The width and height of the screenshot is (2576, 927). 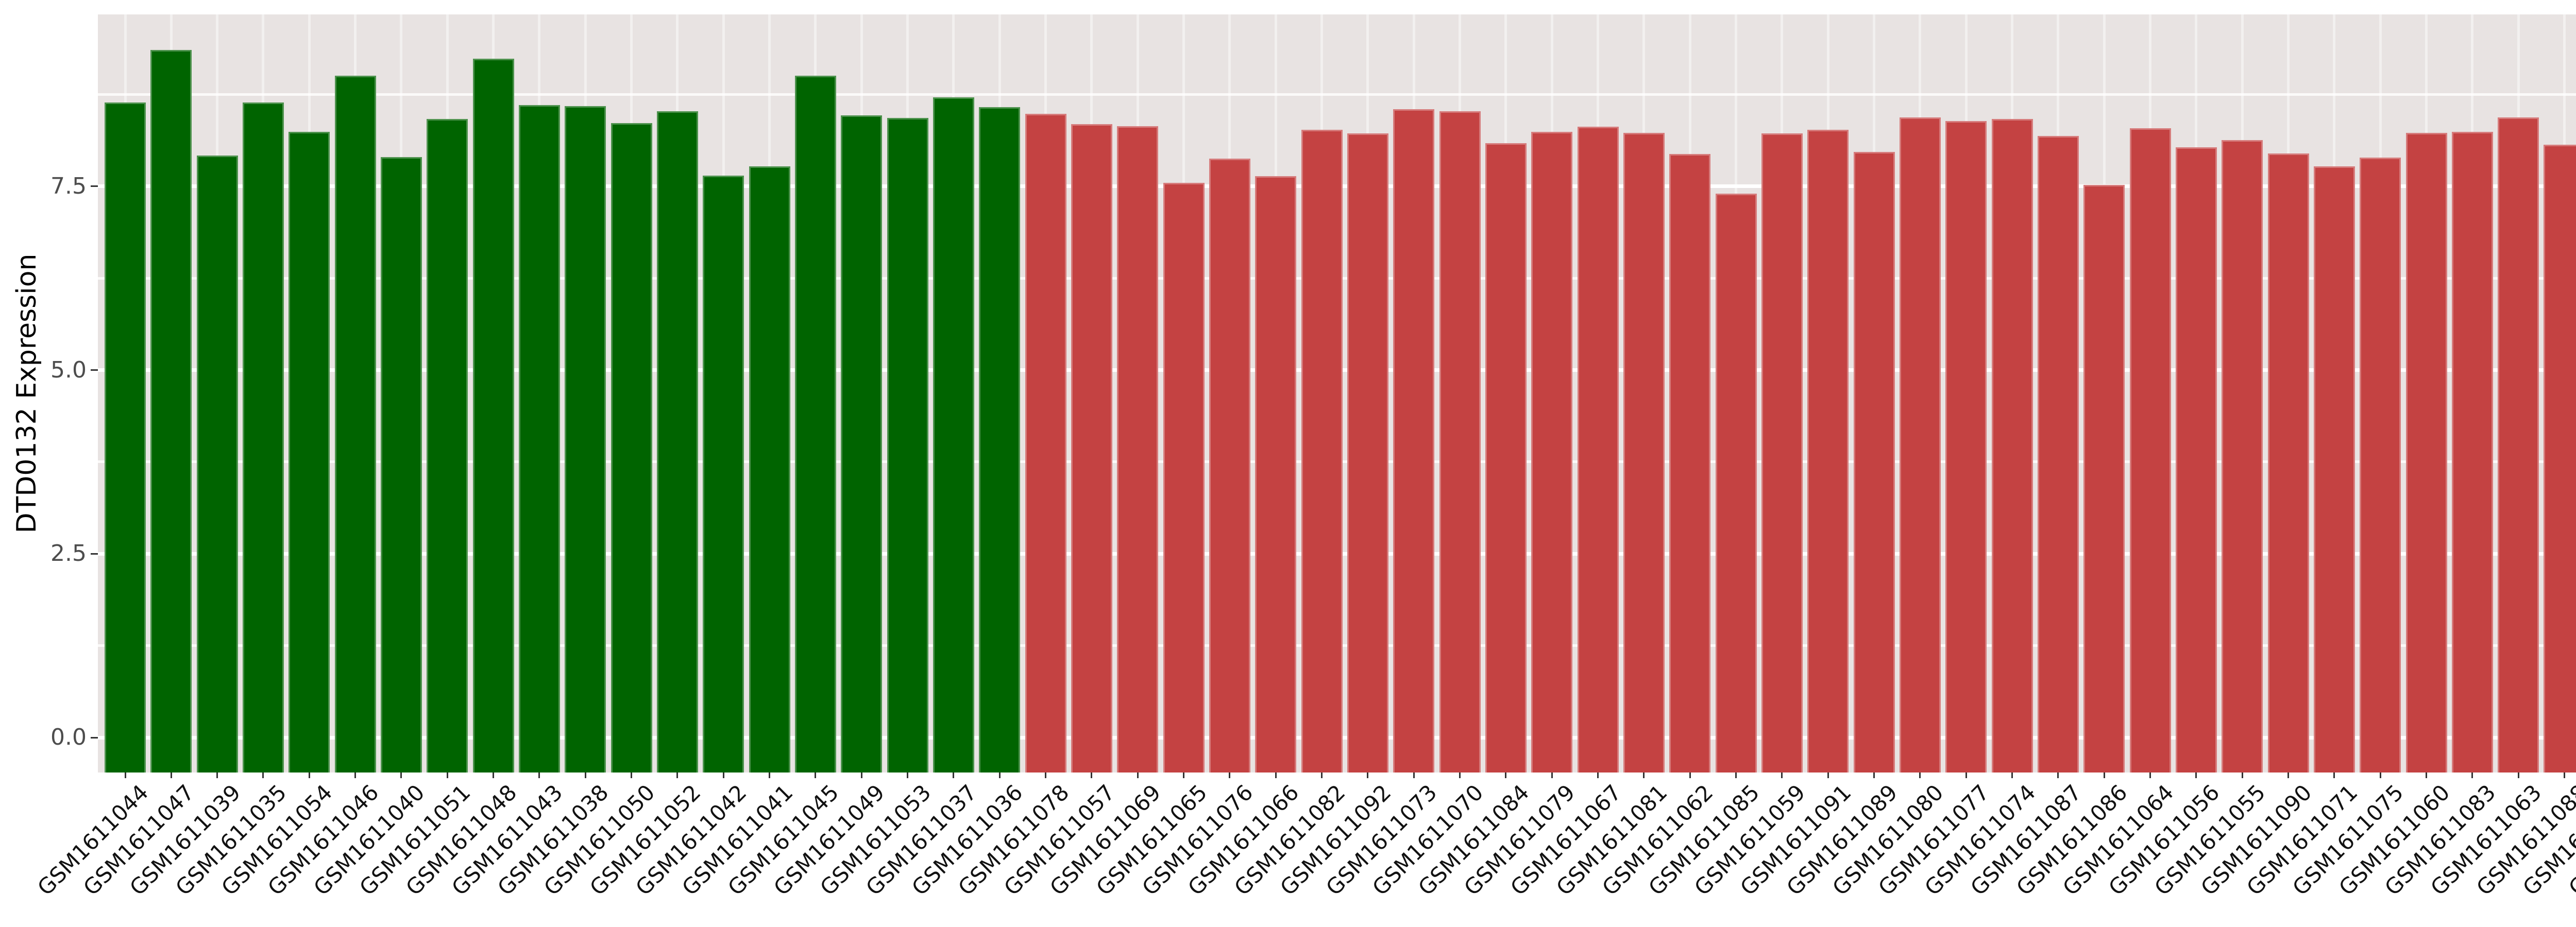 I want to click on y-tick-label: 7.5, so click(x=68, y=186).